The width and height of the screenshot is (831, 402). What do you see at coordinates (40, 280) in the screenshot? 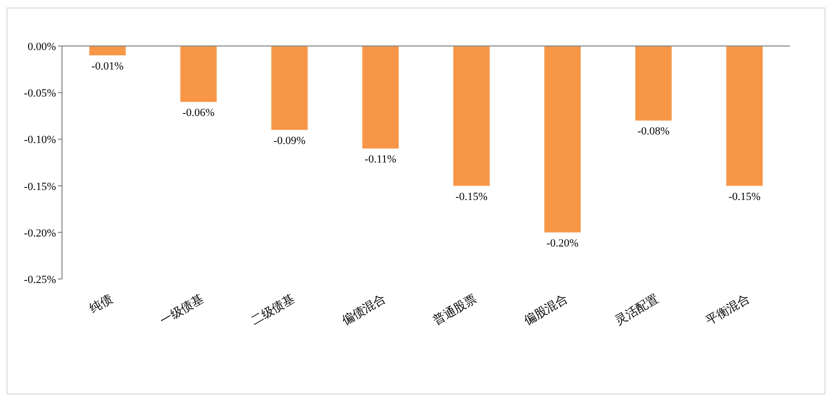
I see `y-tick-label: -0.25%` at bounding box center [40, 280].